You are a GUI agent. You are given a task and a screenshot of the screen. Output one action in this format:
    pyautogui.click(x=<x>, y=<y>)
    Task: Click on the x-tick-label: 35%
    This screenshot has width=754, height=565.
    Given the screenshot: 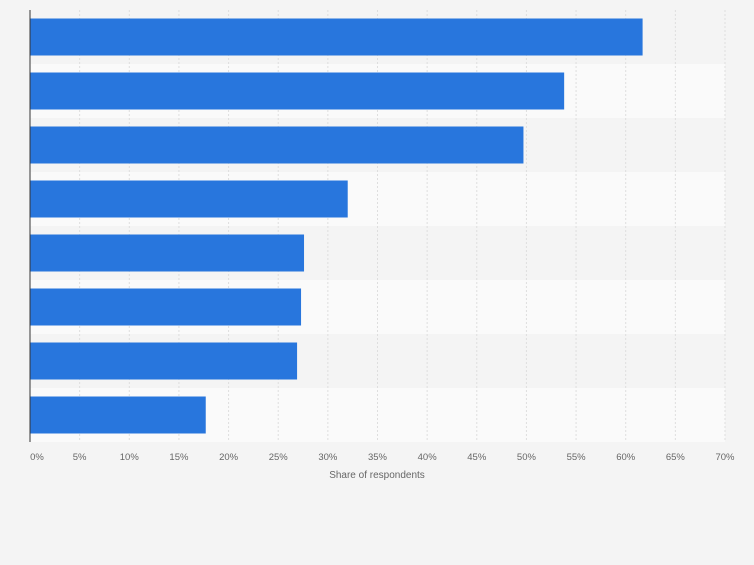 What is the action you would take?
    pyautogui.click(x=378, y=457)
    